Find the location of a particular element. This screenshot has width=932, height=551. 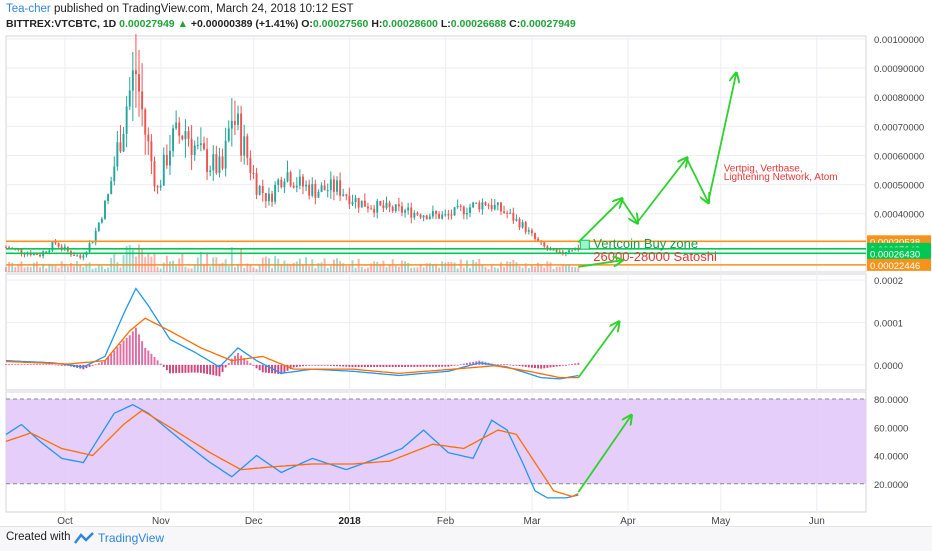

tradingview-brand-link: TradingView is located at coordinates (131, 538).